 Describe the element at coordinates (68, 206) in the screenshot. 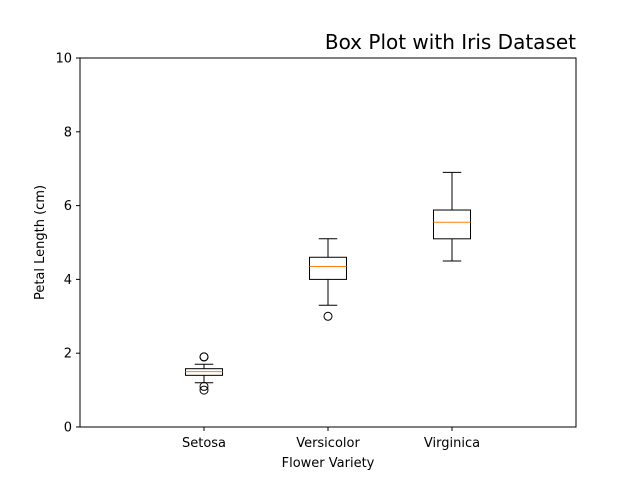

I see `y-tick-label: 6` at that location.